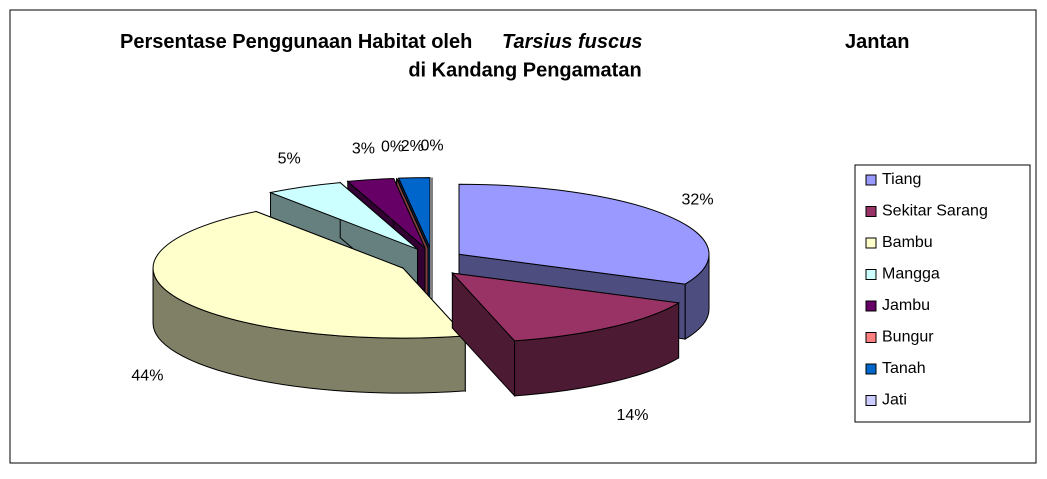 This screenshot has height=479, width=1047. What do you see at coordinates (698, 199) in the screenshot?
I see `data-label: 32%` at bounding box center [698, 199].